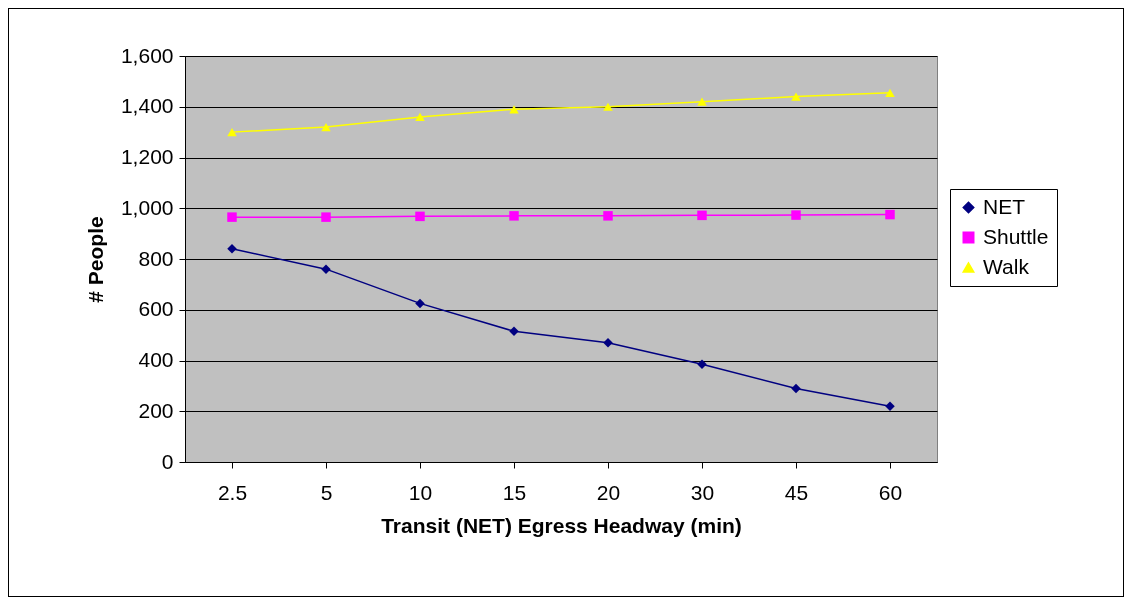 The width and height of the screenshot is (1126, 599). I want to click on y-tick-label: 1,200, so click(147, 156).